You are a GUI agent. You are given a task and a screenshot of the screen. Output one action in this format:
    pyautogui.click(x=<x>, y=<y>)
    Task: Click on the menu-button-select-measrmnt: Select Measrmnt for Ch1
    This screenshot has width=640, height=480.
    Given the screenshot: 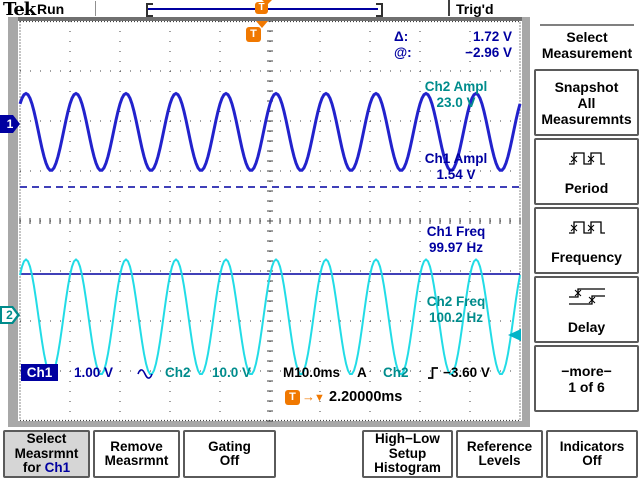 What is the action you would take?
    pyautogui.click(x=46, y=454)
    